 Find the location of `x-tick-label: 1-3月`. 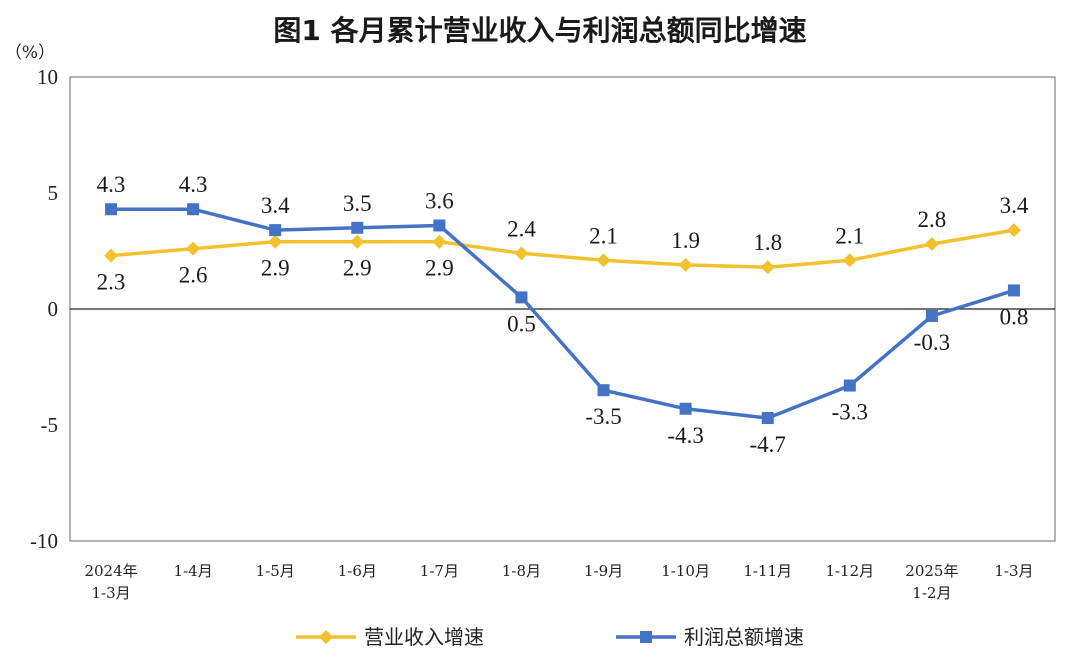

x-tick-label: 1-3月 is located at coordinates (1013, 571).